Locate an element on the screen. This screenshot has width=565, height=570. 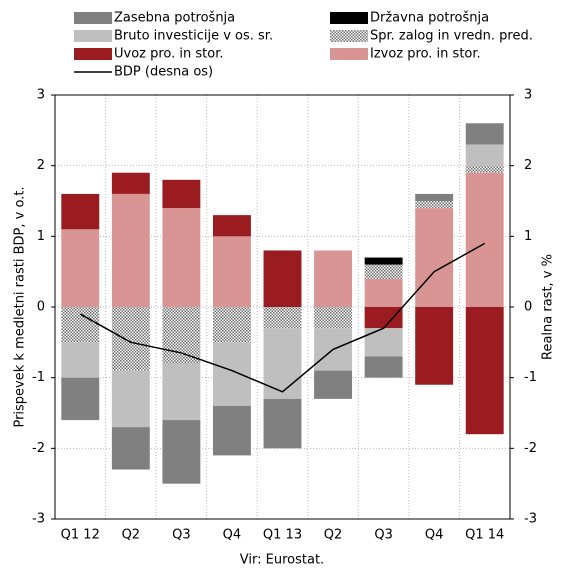
legend-label: Bruto investicije v os. sr. is located at coordinates (193, 36).